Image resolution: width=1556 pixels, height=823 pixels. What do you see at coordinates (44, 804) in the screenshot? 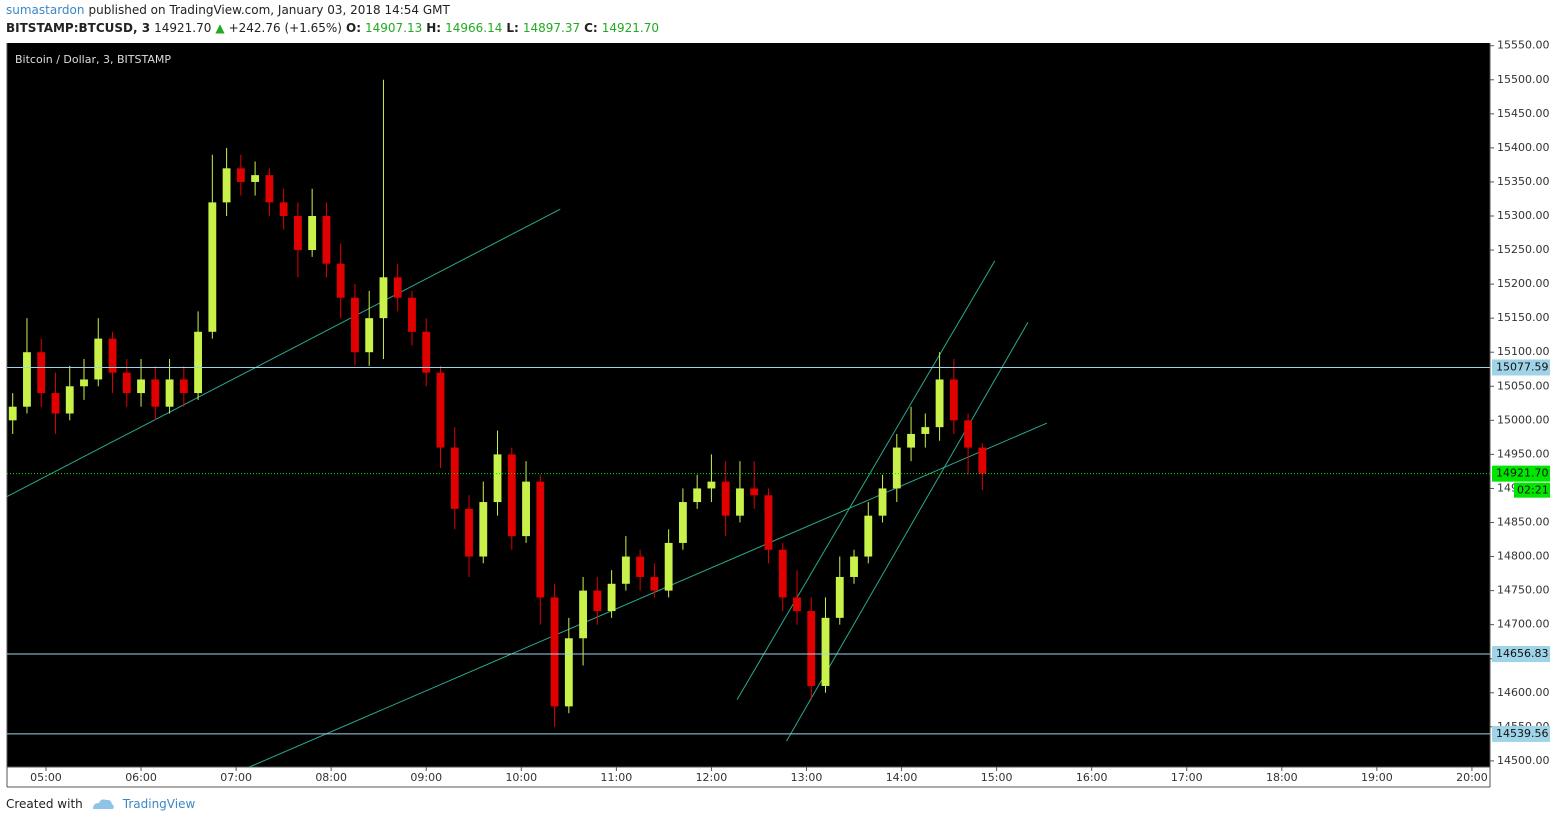
I see `created-text: Created with` at bounding box center [44, 804].